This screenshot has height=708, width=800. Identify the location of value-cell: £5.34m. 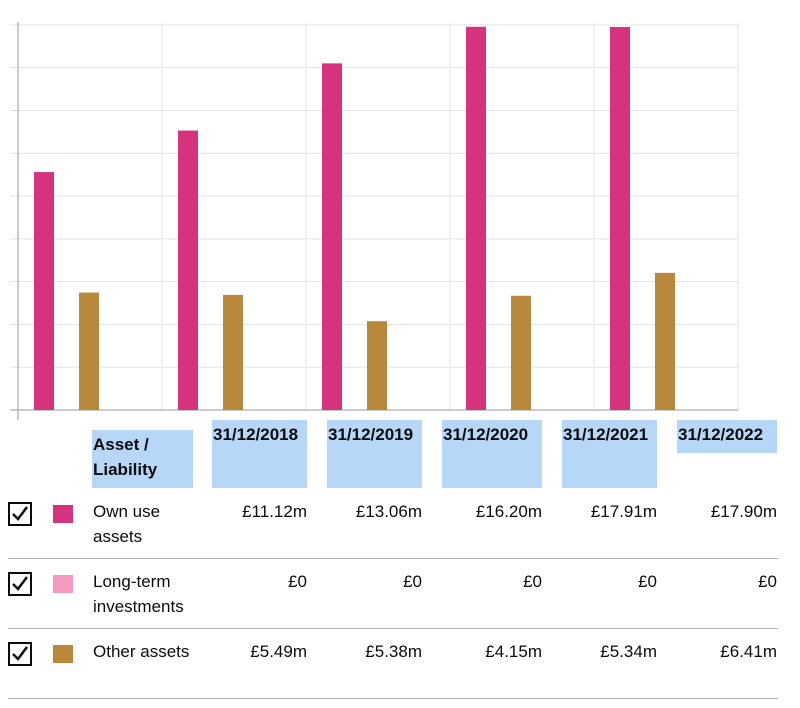
(628, 651).